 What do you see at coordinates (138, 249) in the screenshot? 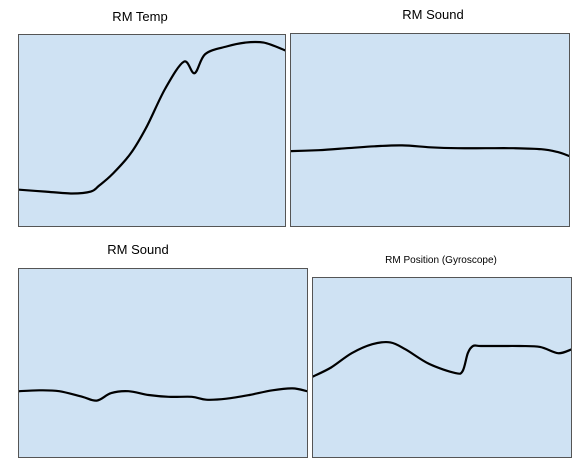
I see `chart-title-rm-sound-bottom: RM Sound` at bounding box center [138, 249].